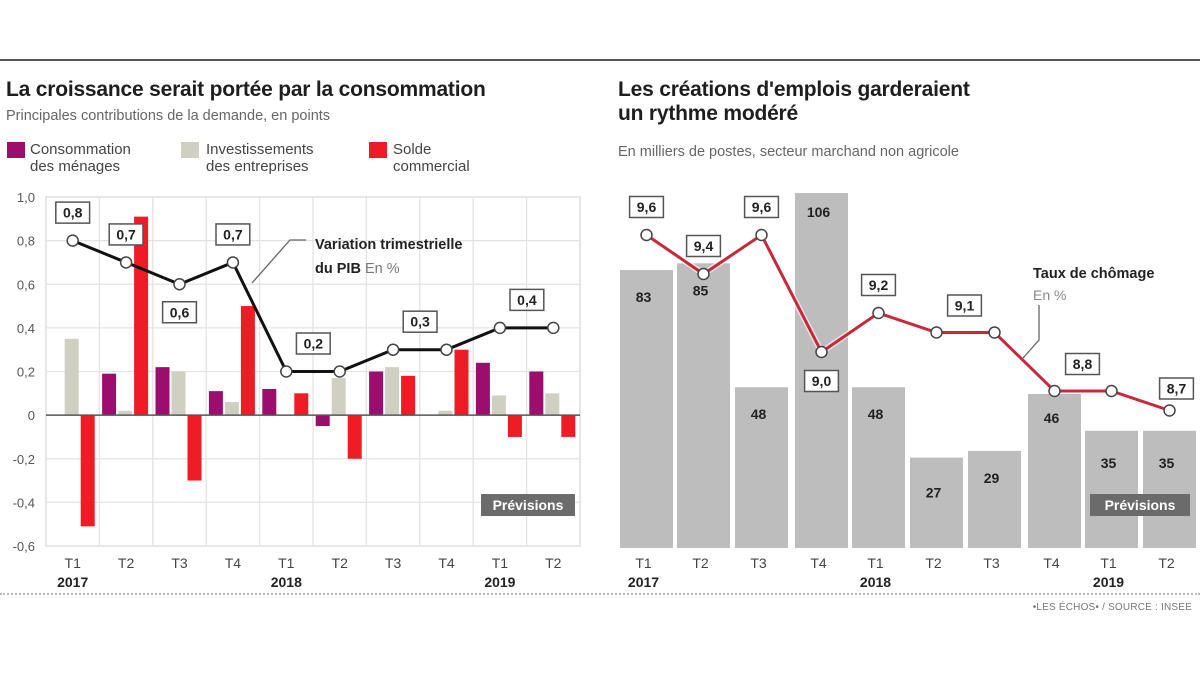 This screenshot has width=1200, height=675. What do you see at coordinates (1167, 463) in the screenshot?
I see `jobs-bar-value: 35` at bounding box center [1167, 463].